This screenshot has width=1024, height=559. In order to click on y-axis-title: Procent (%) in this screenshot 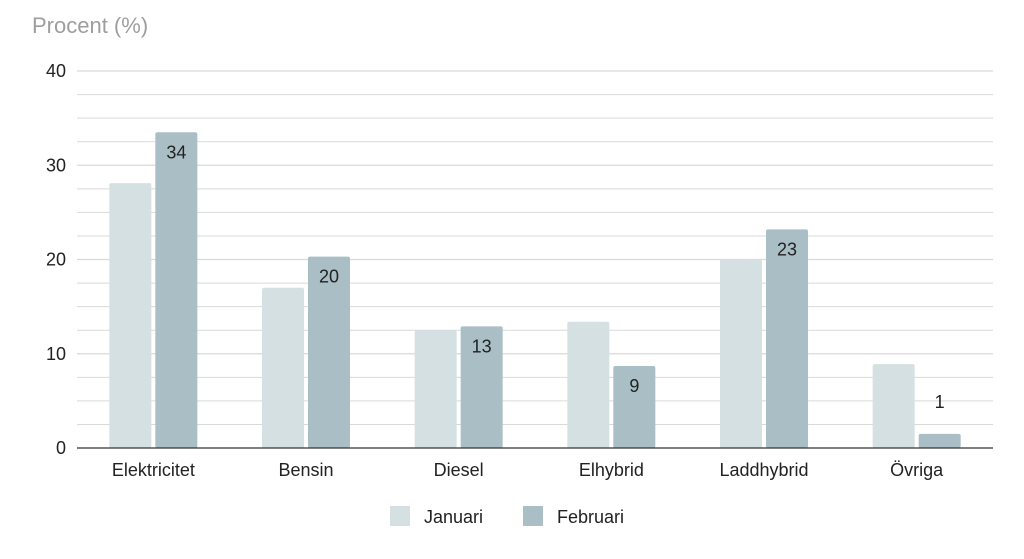, I will do `click(90, 25)`.